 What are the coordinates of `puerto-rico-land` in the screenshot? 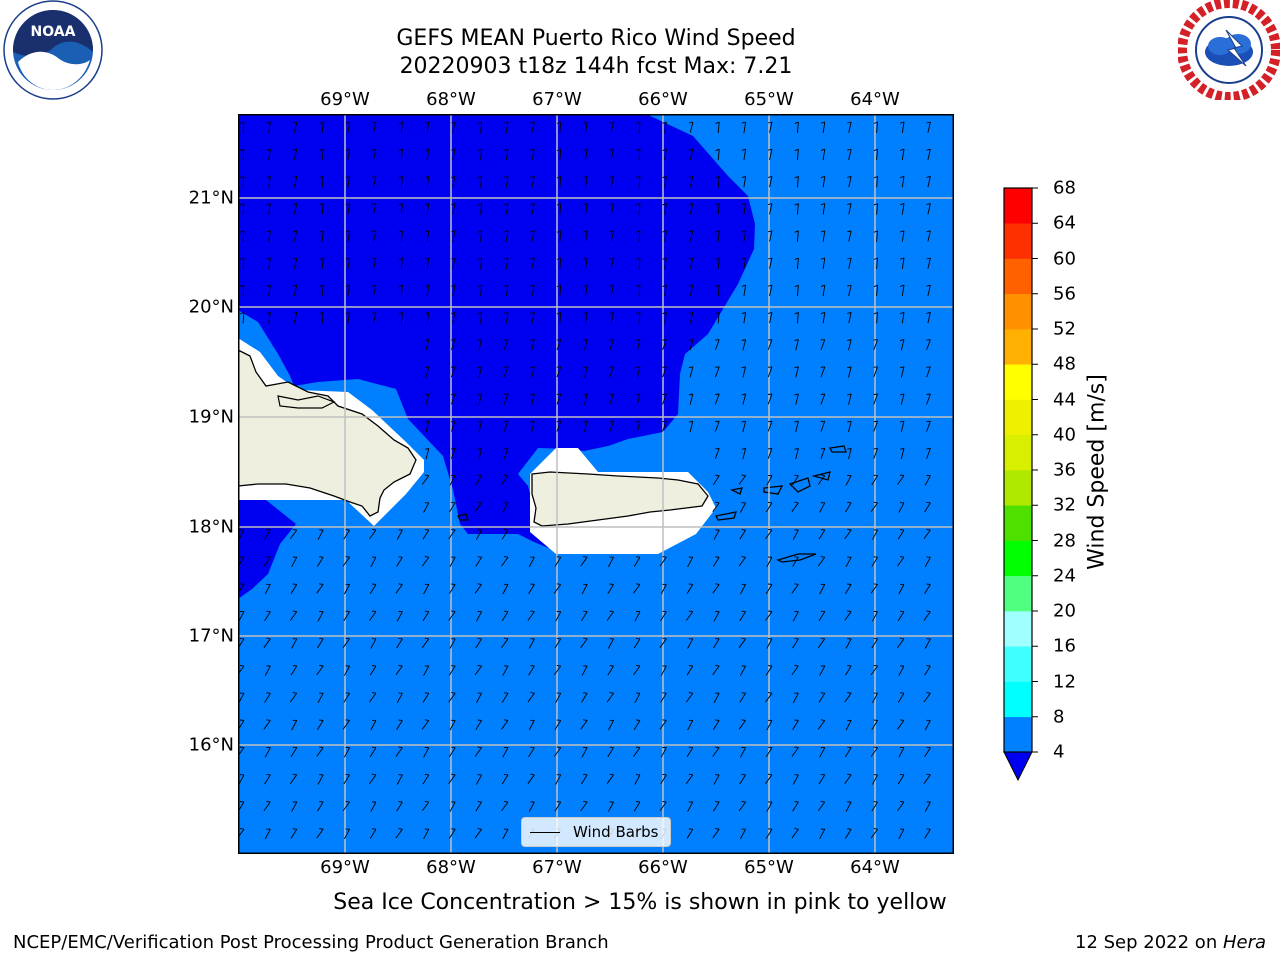 It's located at (620, 499).